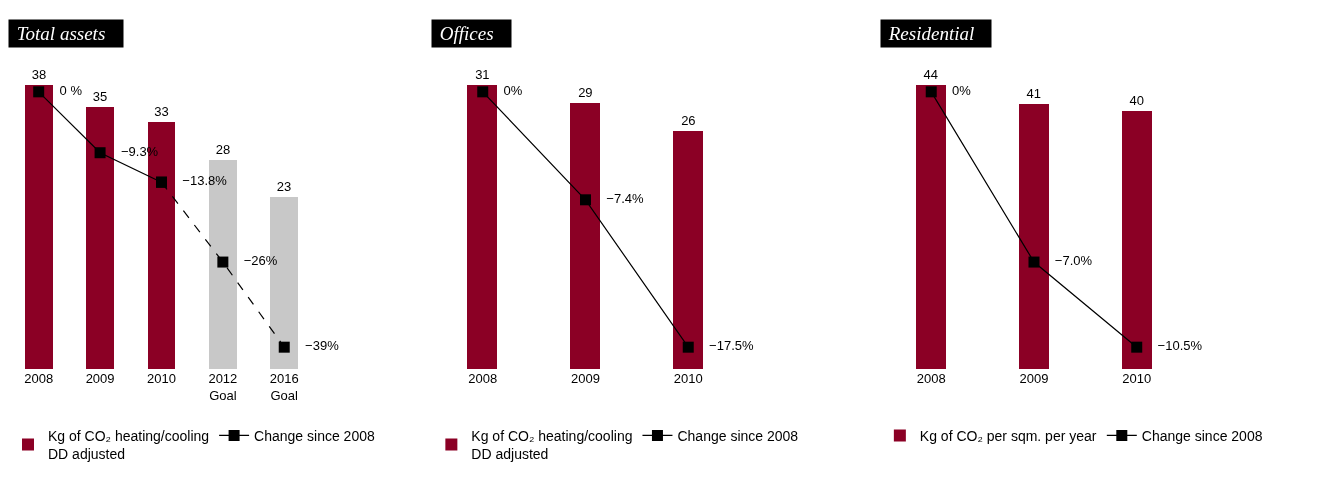 This screenshot has height=478, width=1339. Describe the element at coordinates (1173, 346) in the screenshot. I see `data-label: −10.5%` at that location.